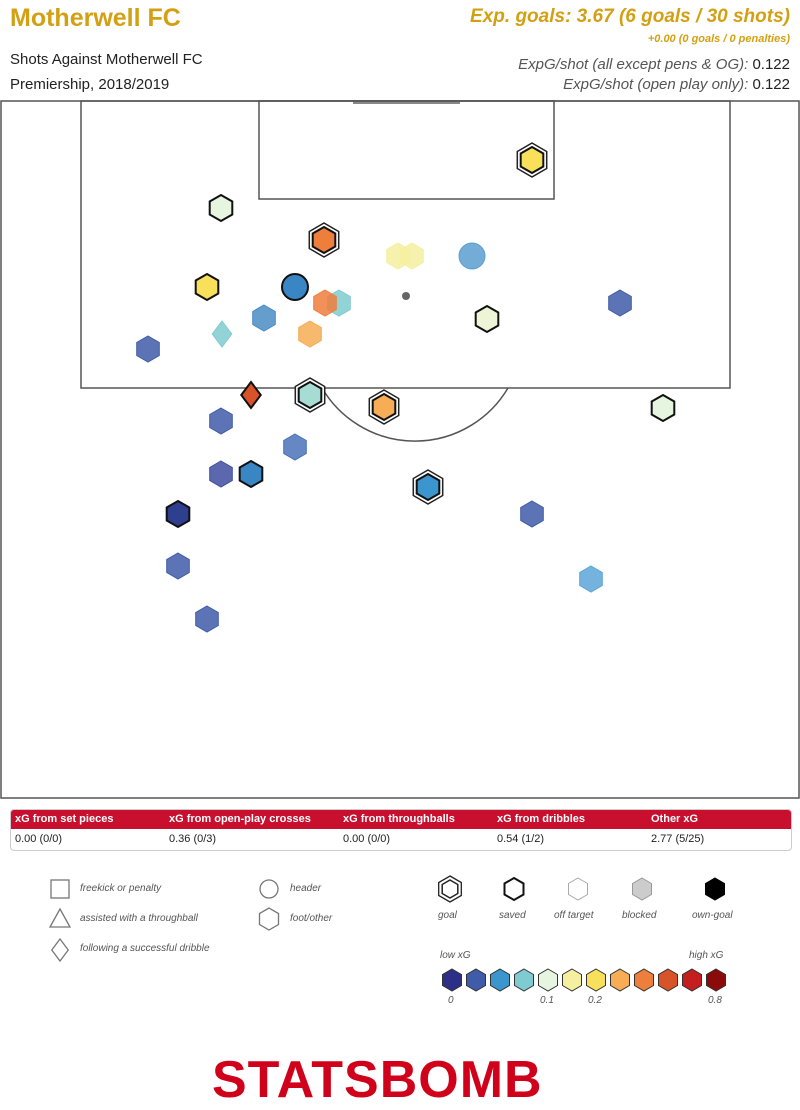 Image resolution: width=800 pixels, height=1110 pixels. Describe the element at coordinates (377, 1080) in the screenshot. I see `statsbomb-logo: STATSBOMB` at that location.